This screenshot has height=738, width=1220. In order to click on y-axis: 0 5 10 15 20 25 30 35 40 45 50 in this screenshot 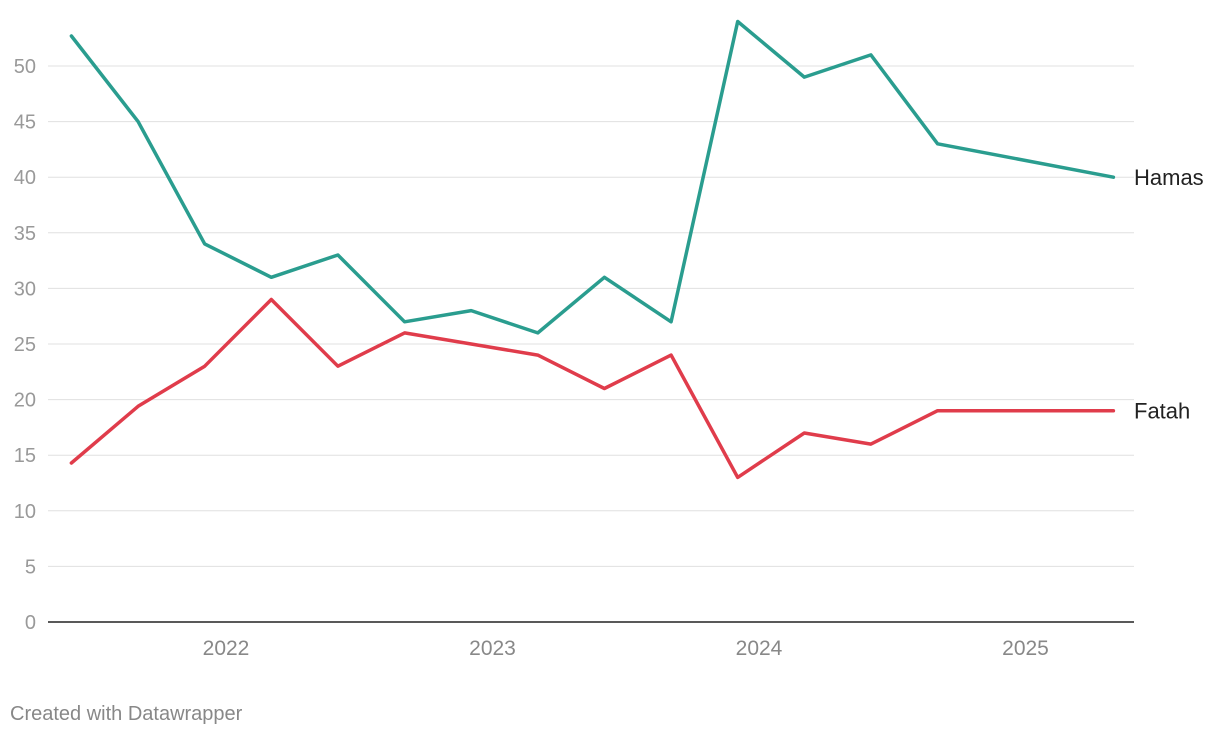, I will do `click(25, 345)`.